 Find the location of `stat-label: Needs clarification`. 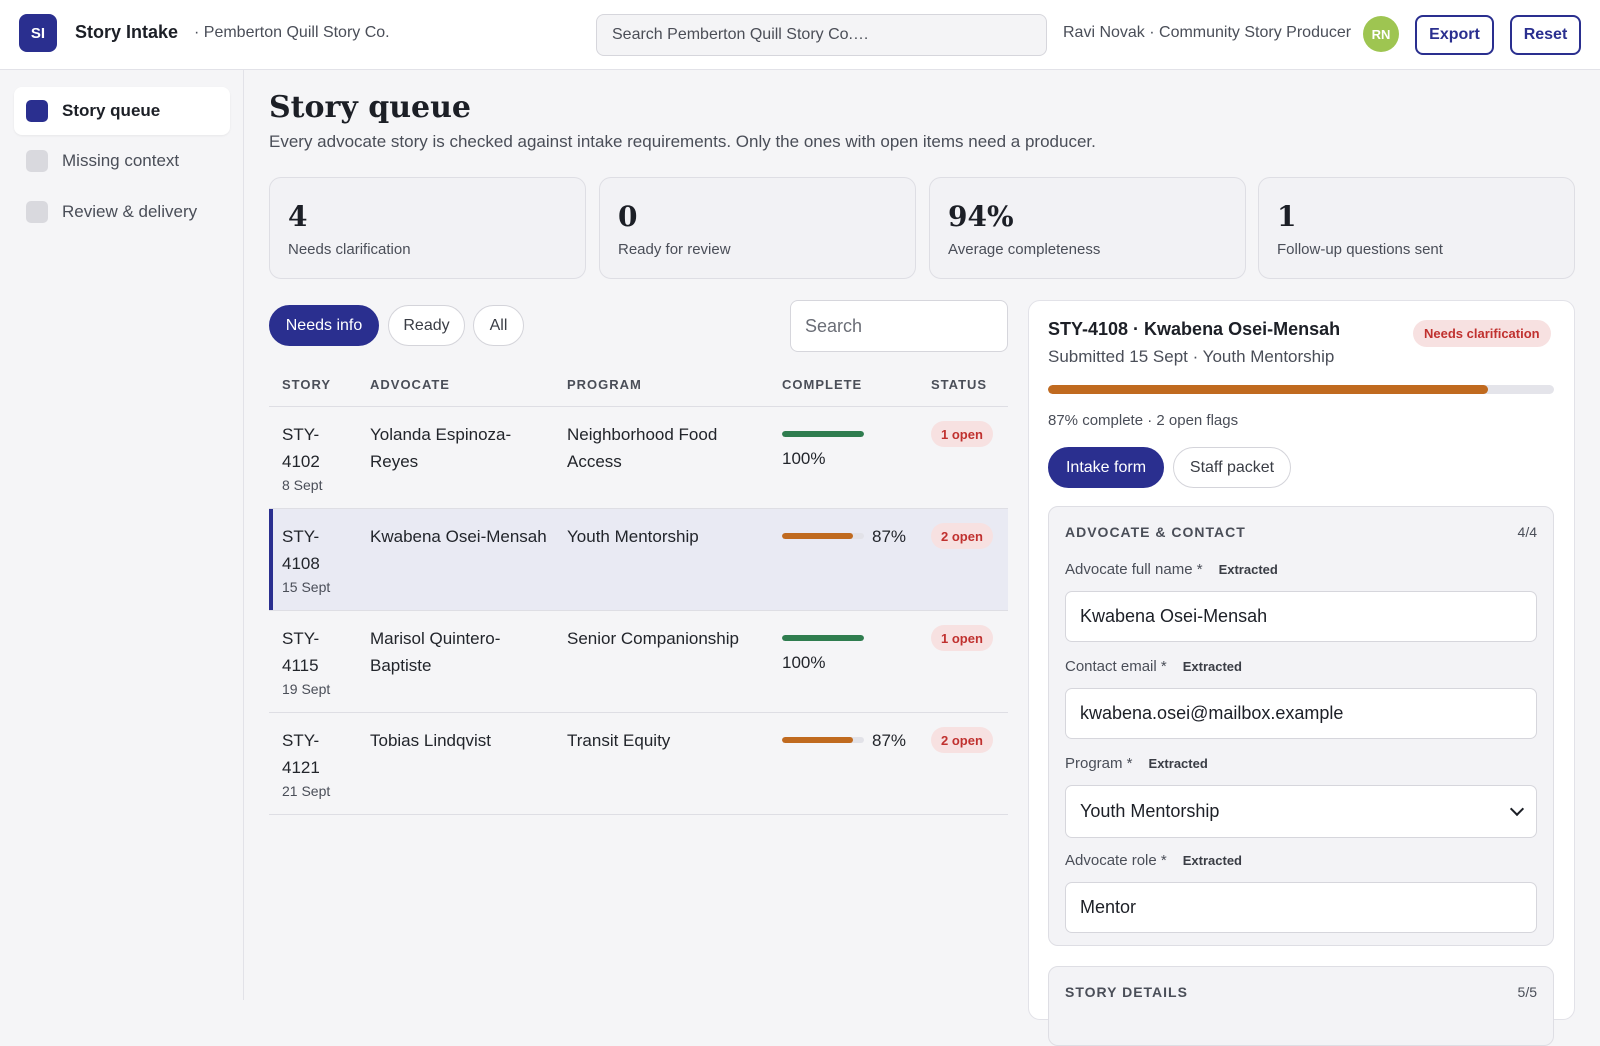

stat-label: Needs clarification is located at coordinates (349, 249).